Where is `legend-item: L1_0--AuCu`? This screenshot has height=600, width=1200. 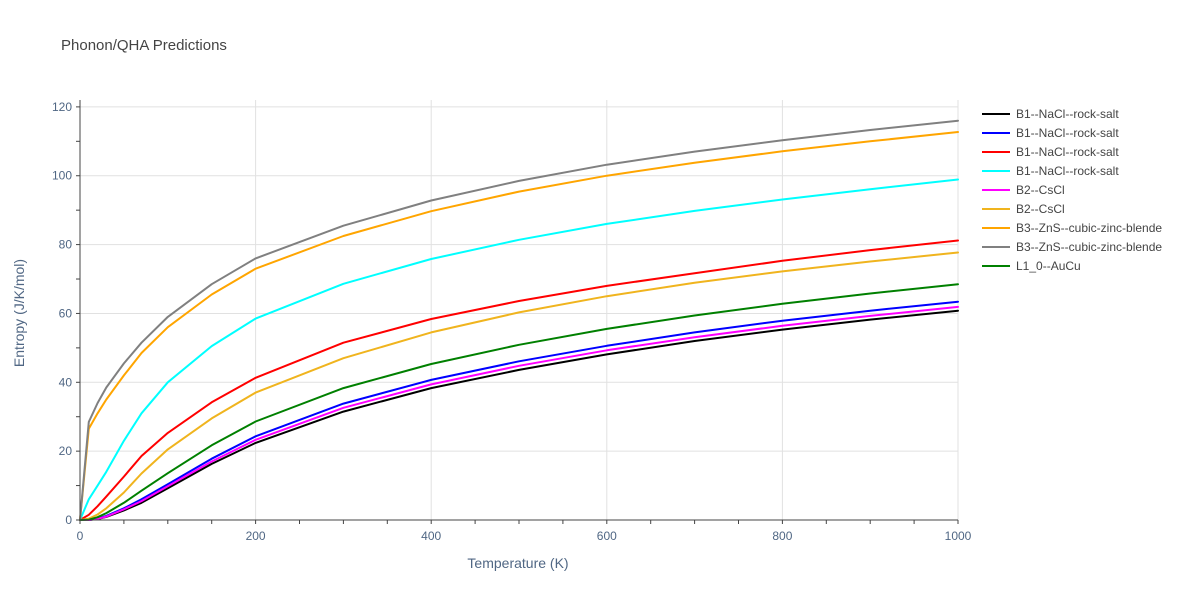
legend-item: L1_0--AuCu is located at coordinates (1031, 266).